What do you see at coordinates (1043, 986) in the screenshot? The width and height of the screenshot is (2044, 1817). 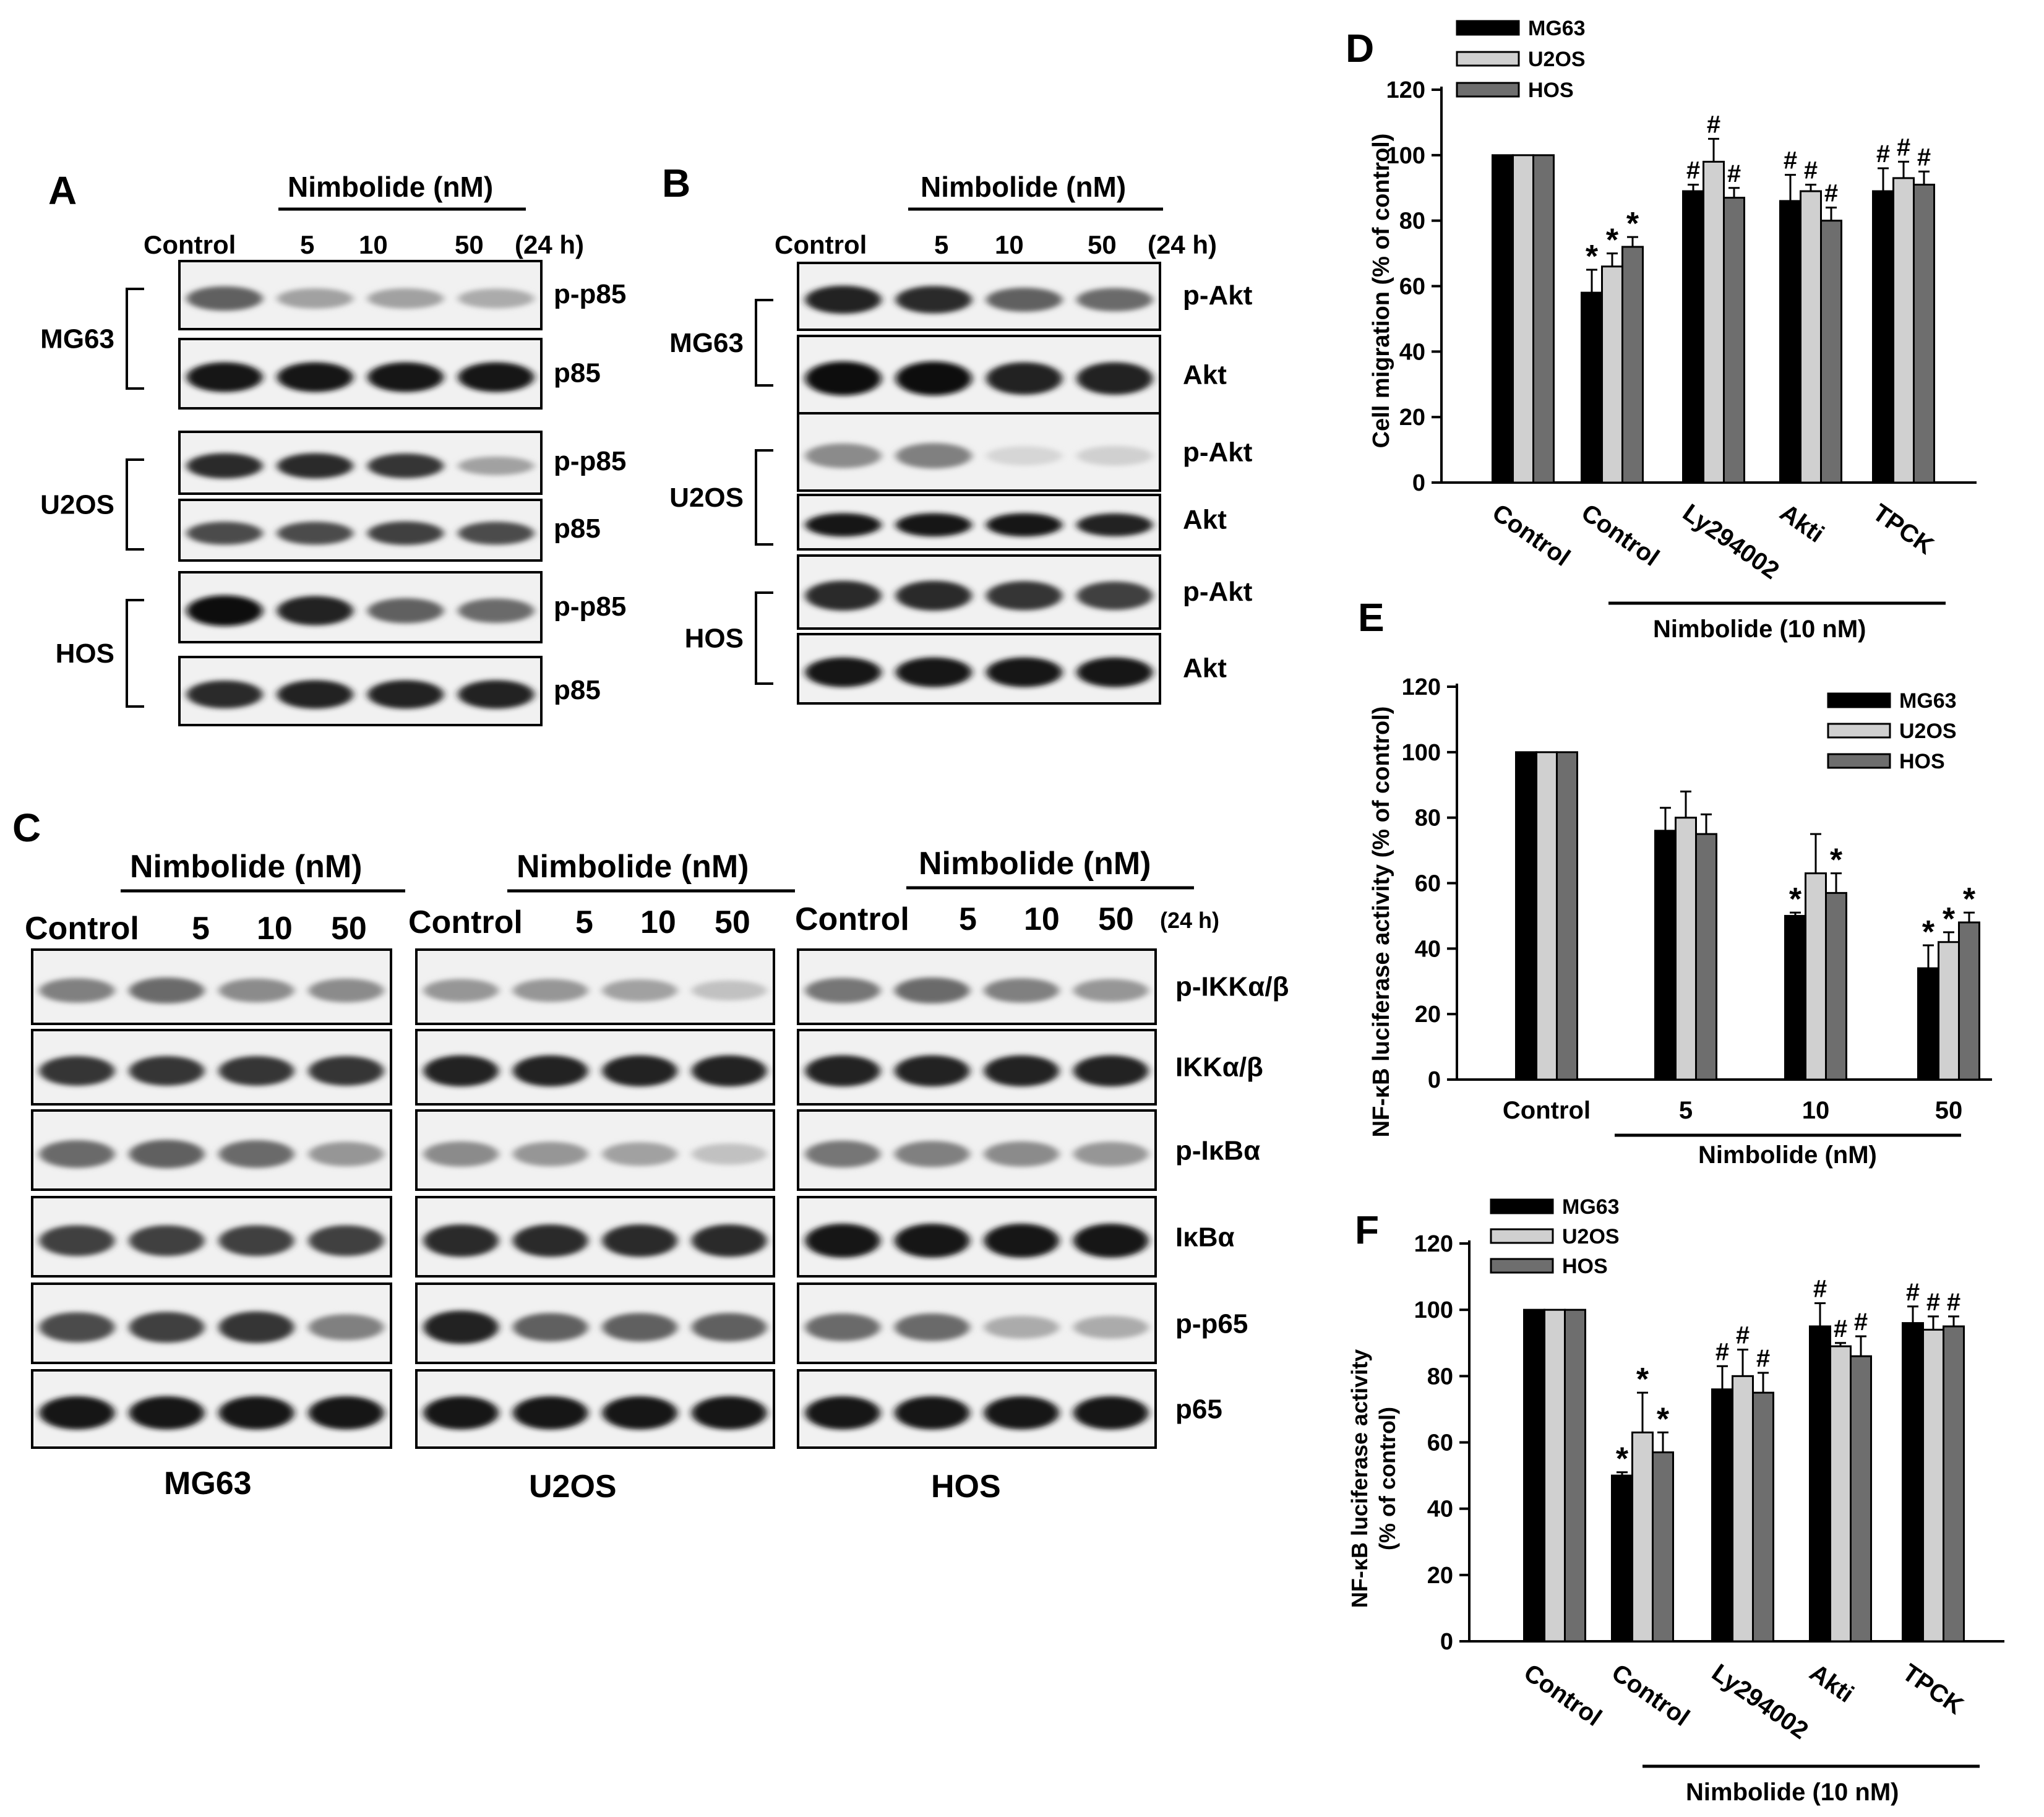 I see `blot-hos-row-0: p-IKKα/β` at bounding box center [1043, 986].